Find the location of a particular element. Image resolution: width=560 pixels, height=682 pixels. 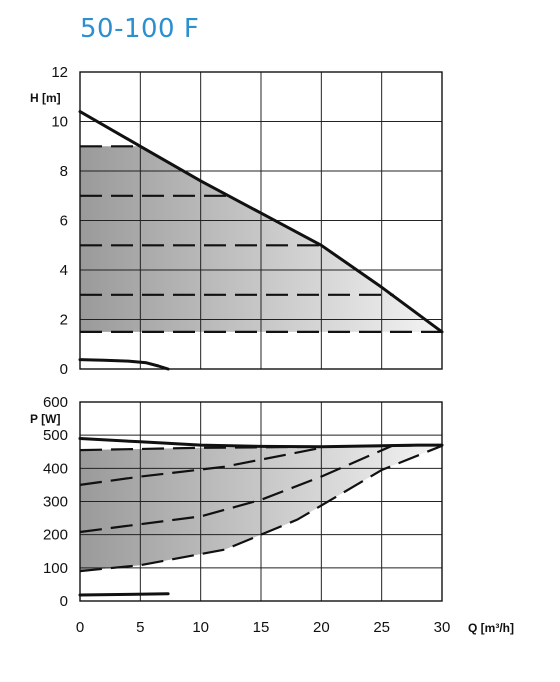

y-axis-label: H [m] is located at coordinates (45, 98).